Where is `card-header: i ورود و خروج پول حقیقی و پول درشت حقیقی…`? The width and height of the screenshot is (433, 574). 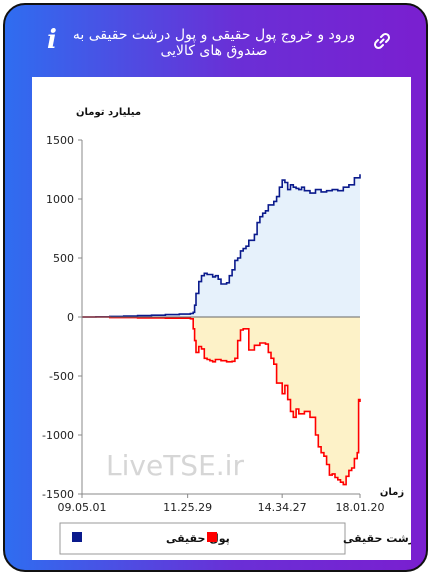 card-header: i ورود و خروج پول حقیقی و پول درشت حقیقی… is located at coordinates (215, 40).